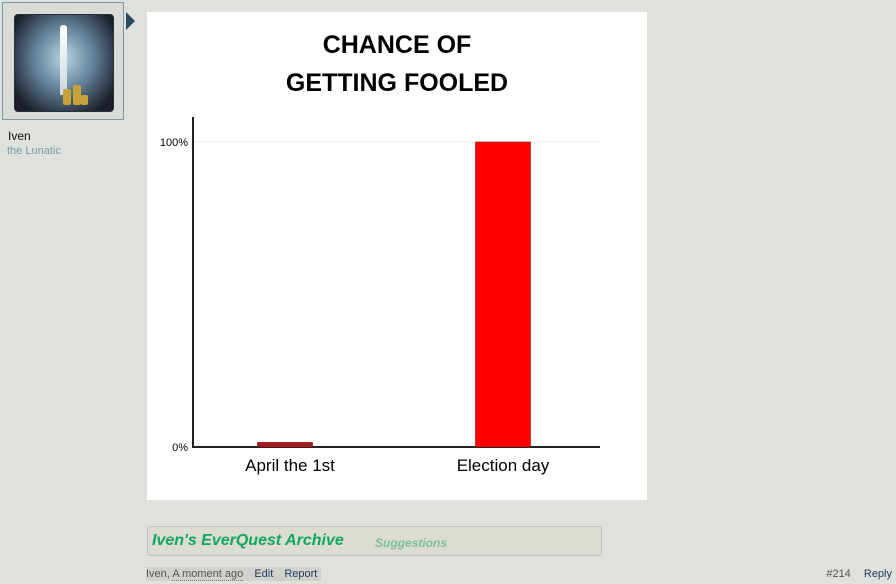 The image size is (896, 584). What do you see at coordinates (397, 83) in the screenshot?
I see `chart-title-line-2: GETTING FOOLED` at bounding box center [397, 83].